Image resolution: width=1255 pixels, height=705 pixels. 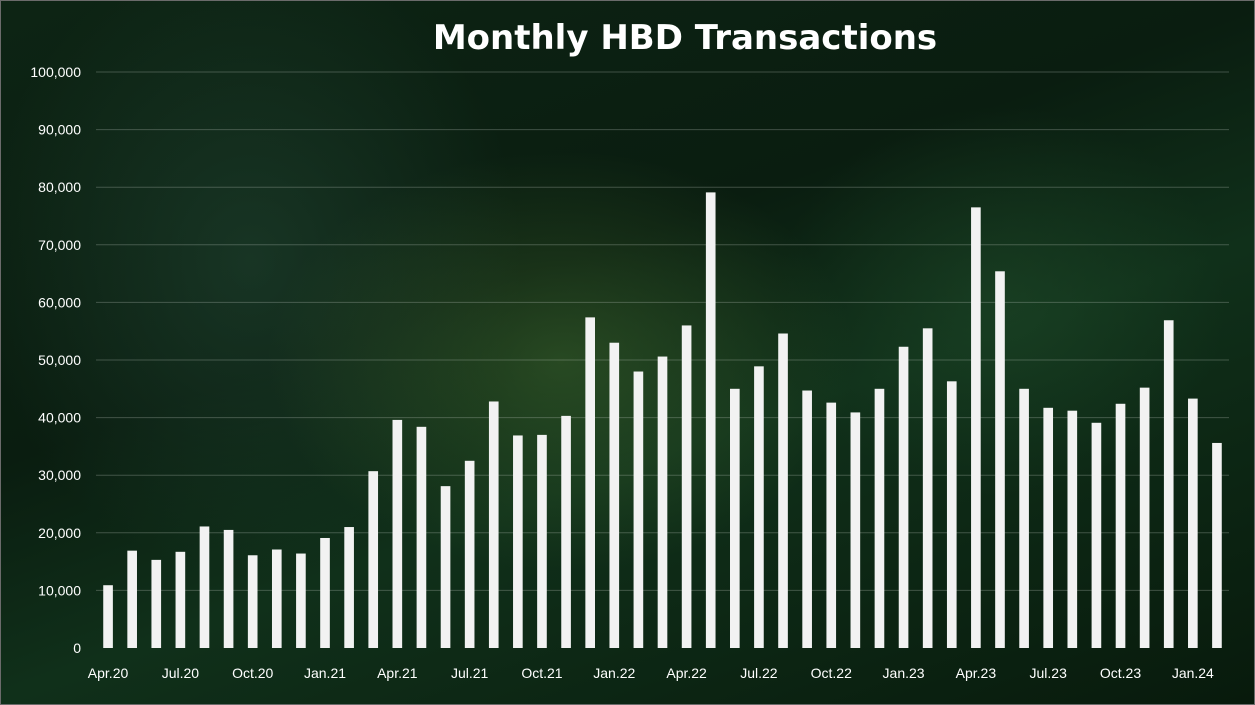 I want to click on x-tick-label: Jul.22, so click(x=759, y=673).